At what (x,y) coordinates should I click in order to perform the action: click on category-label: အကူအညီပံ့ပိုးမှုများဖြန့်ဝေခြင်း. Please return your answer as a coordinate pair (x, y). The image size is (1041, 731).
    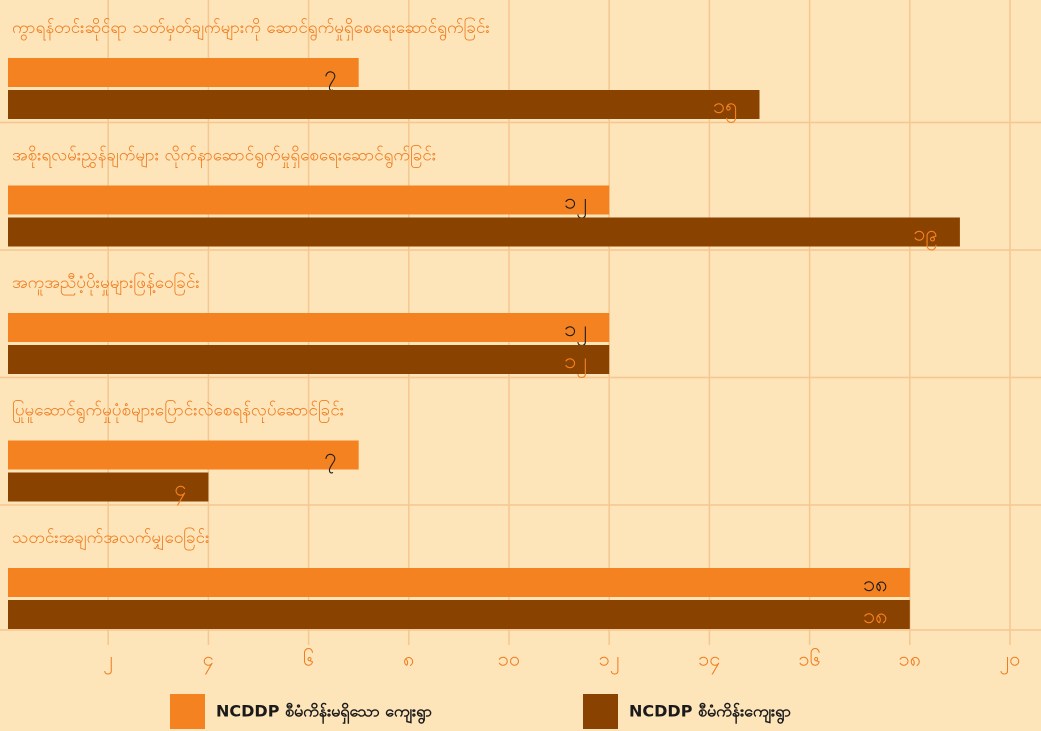
    Looking at the image, I should click on (106, 283).